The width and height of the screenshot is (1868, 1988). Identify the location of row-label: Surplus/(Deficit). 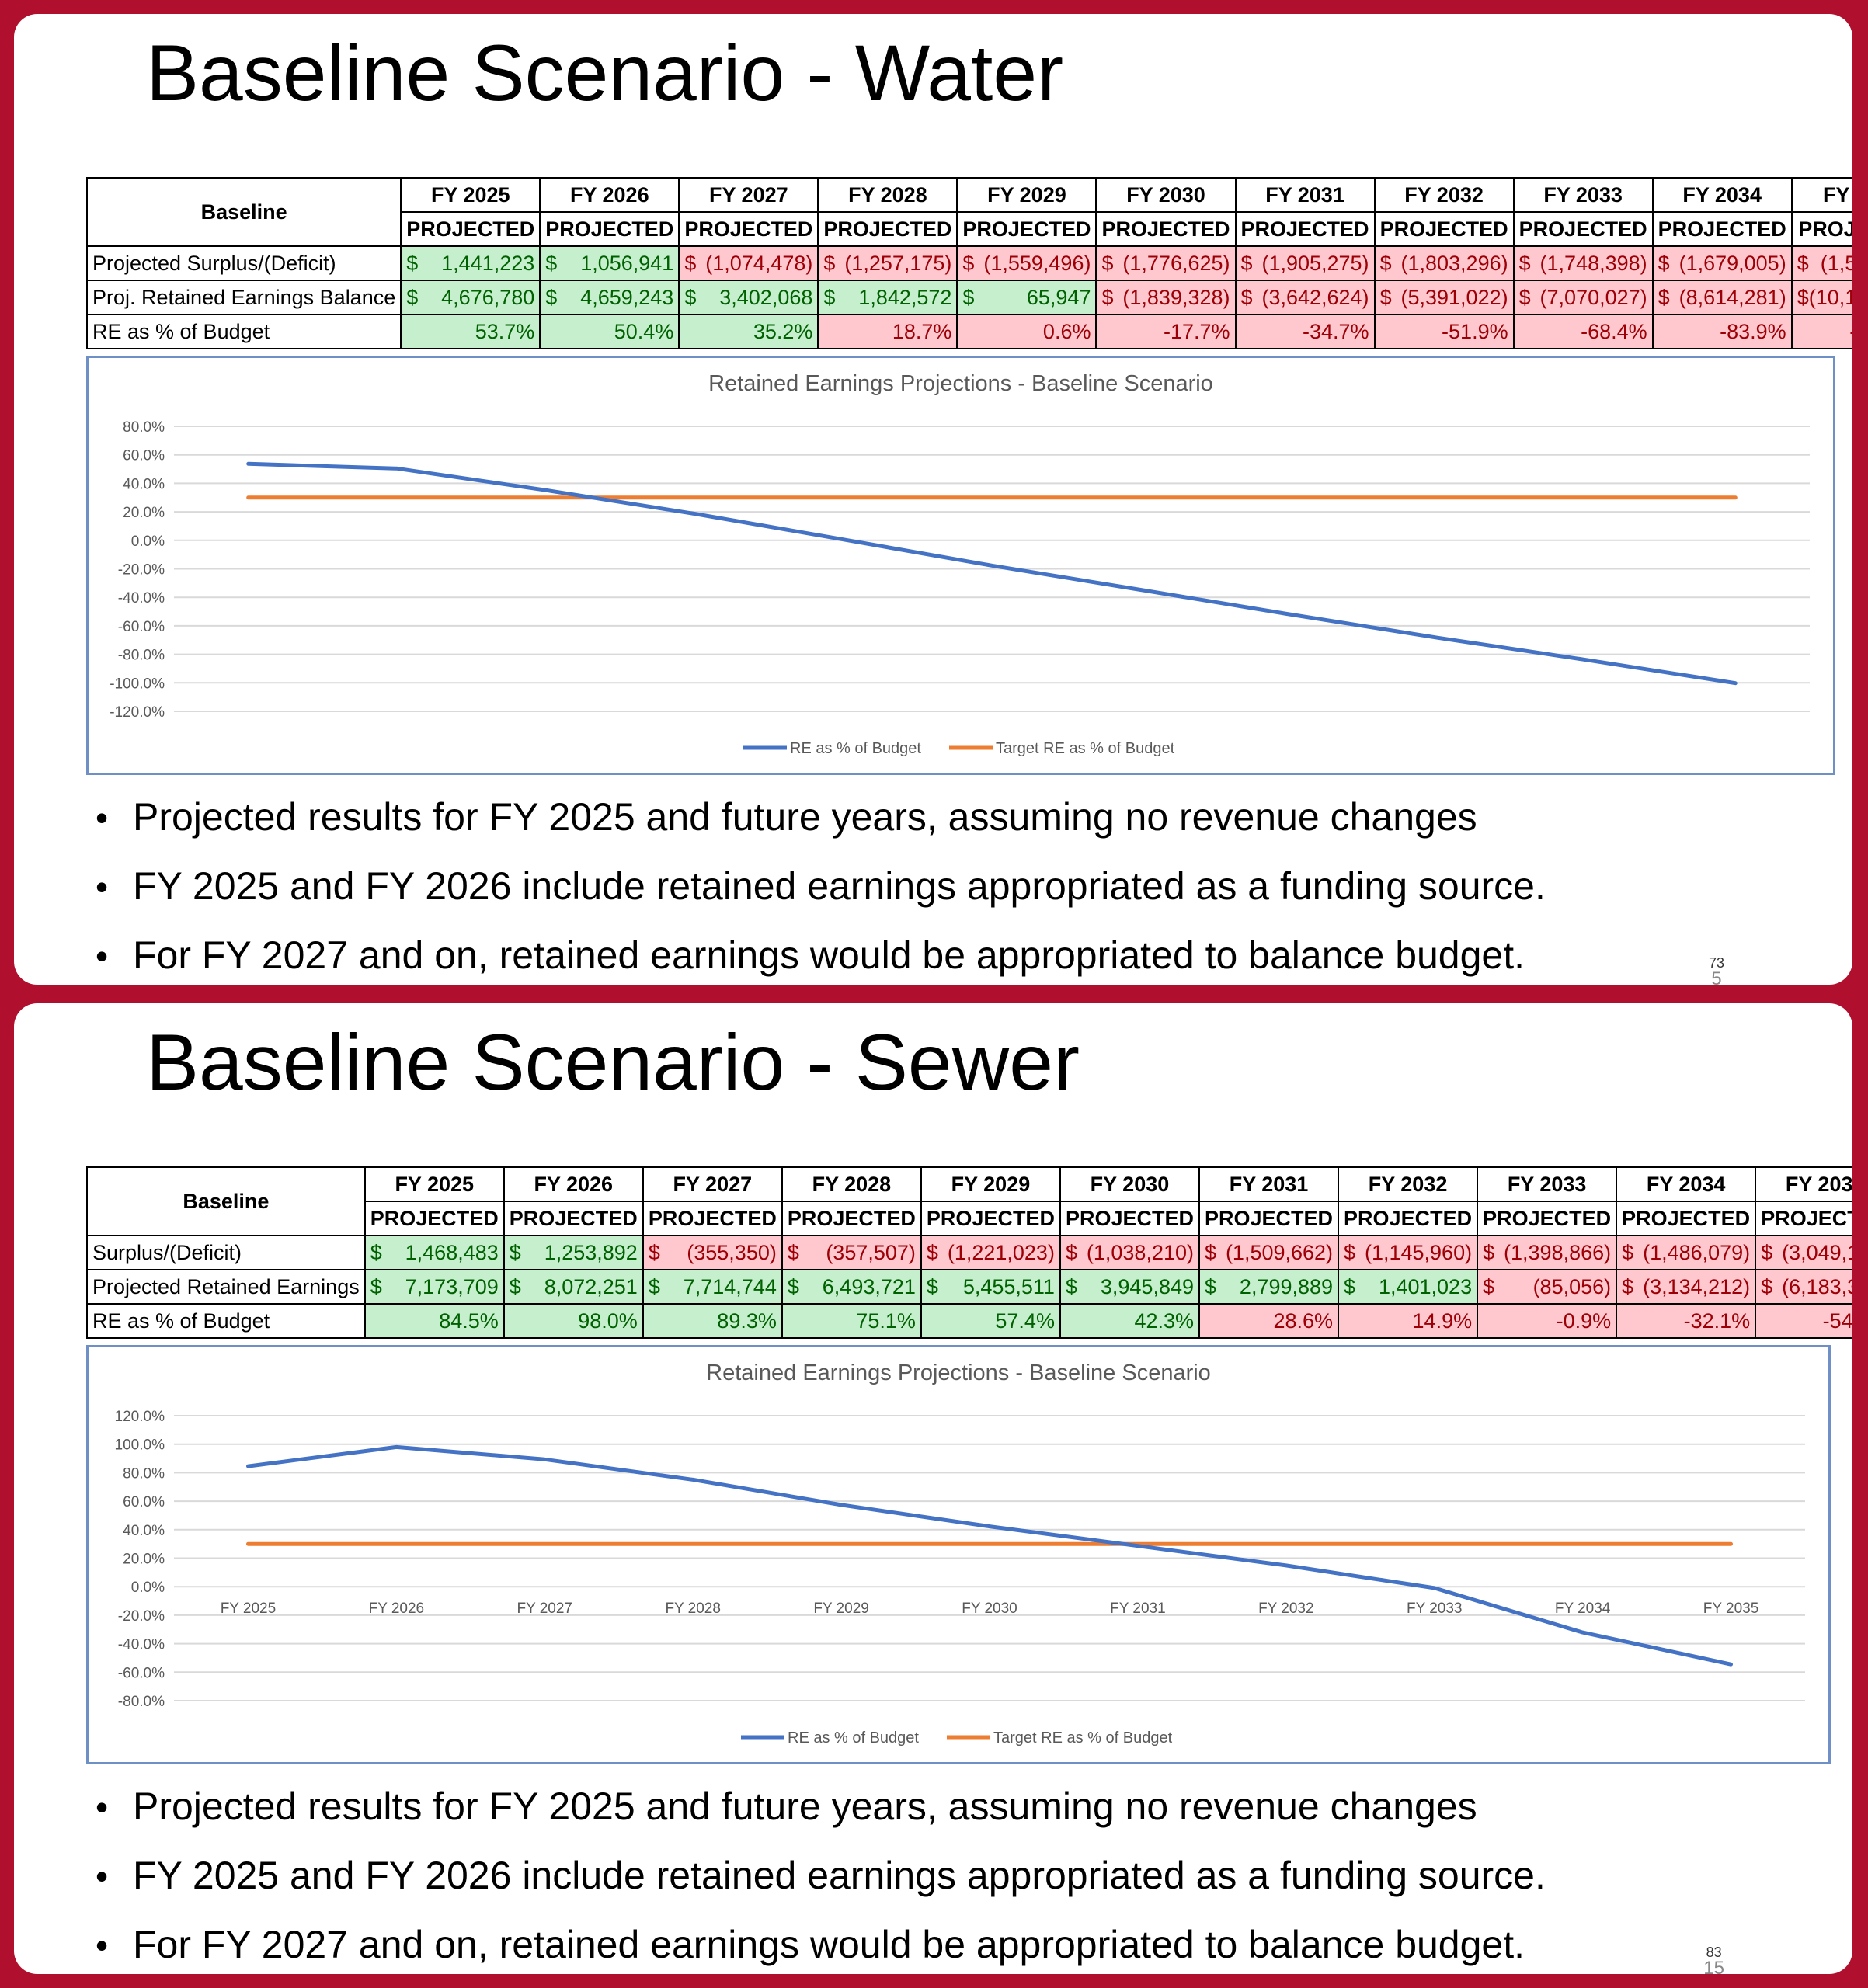
(226, 1252).